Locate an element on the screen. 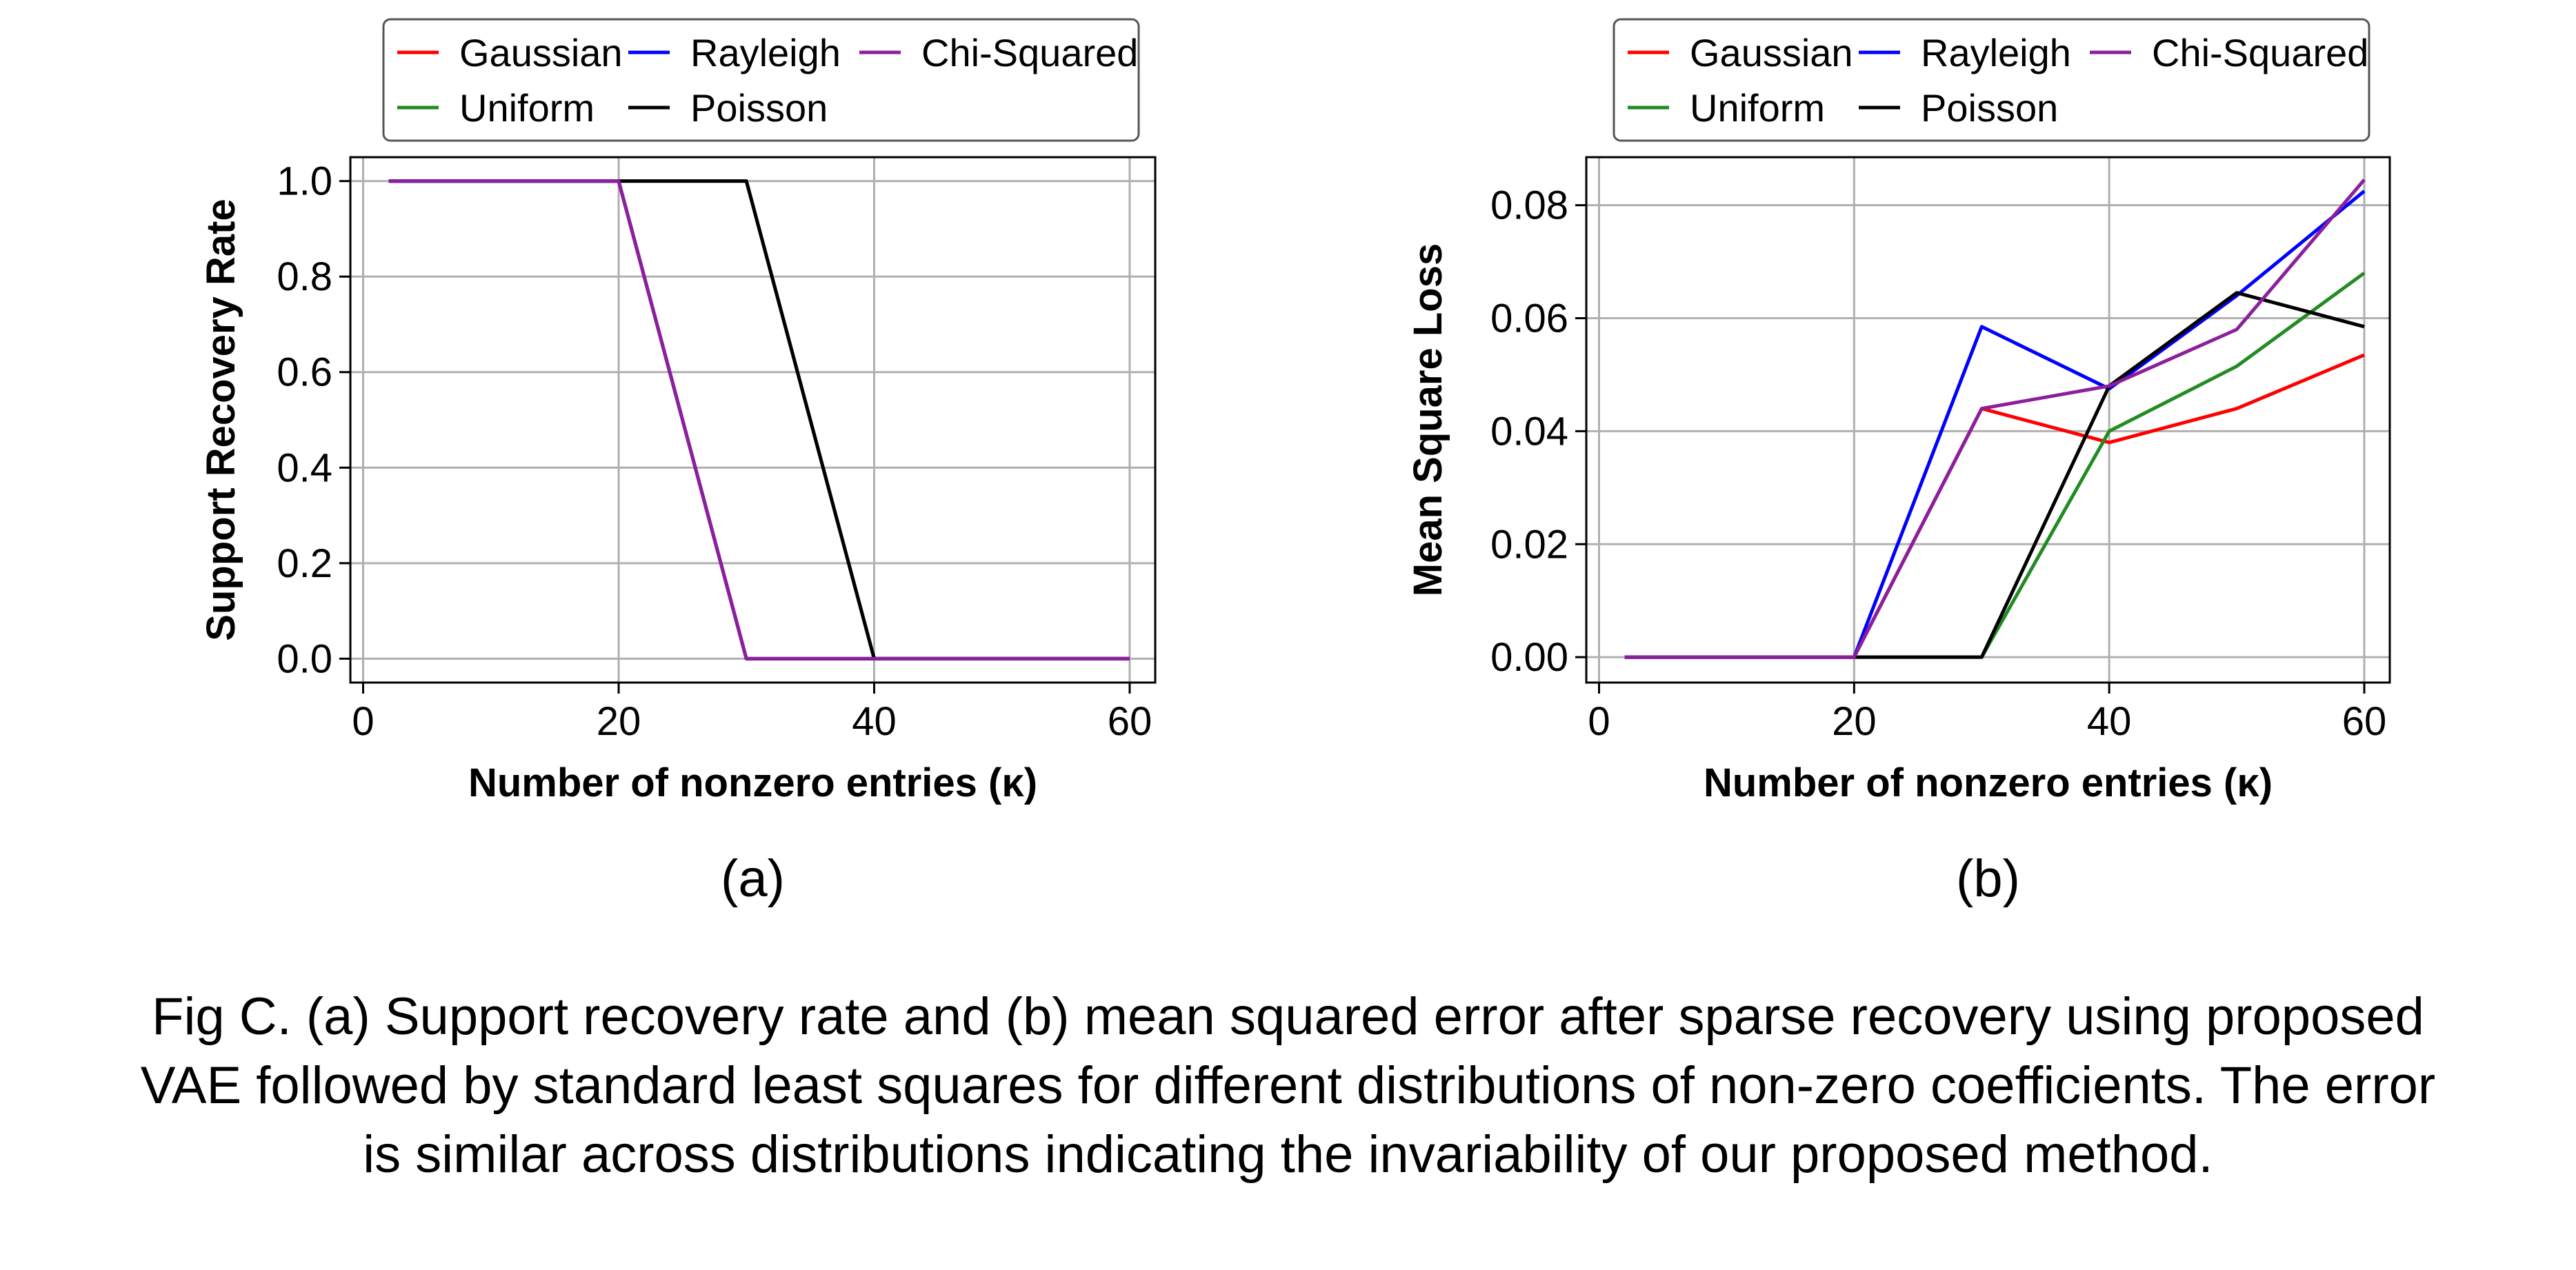 Image resolution: width=2576 pixels, height=1270 pixels. panel-label: (a) is located at coordinates (753, 878).